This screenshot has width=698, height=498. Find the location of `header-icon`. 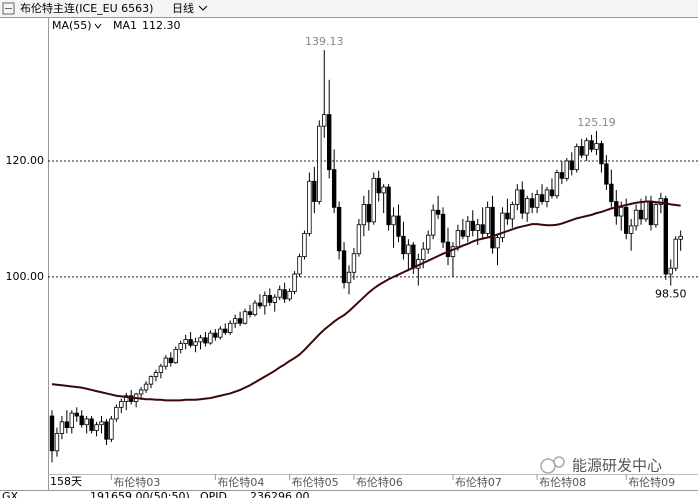

header-icon is located at coordinates (8, 8).